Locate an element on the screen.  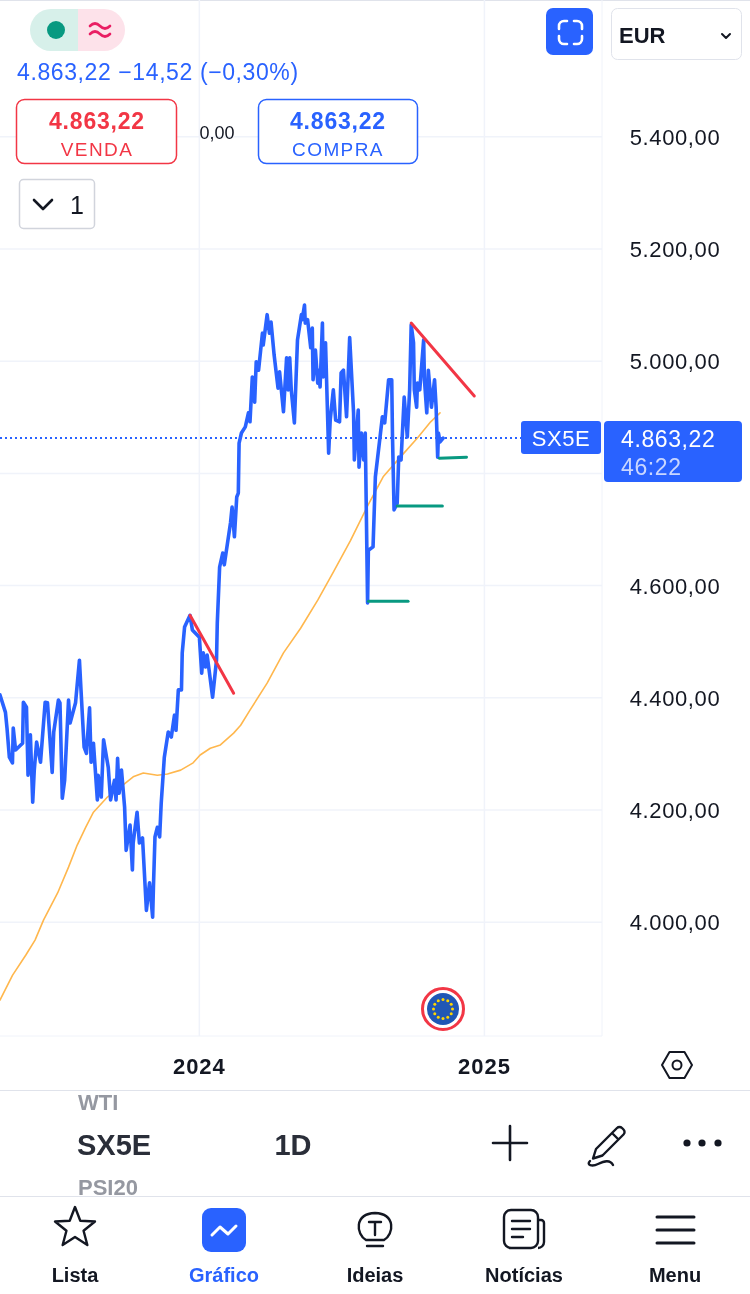
x-tick-label: 2024 is located at coordinates (199, 1066).